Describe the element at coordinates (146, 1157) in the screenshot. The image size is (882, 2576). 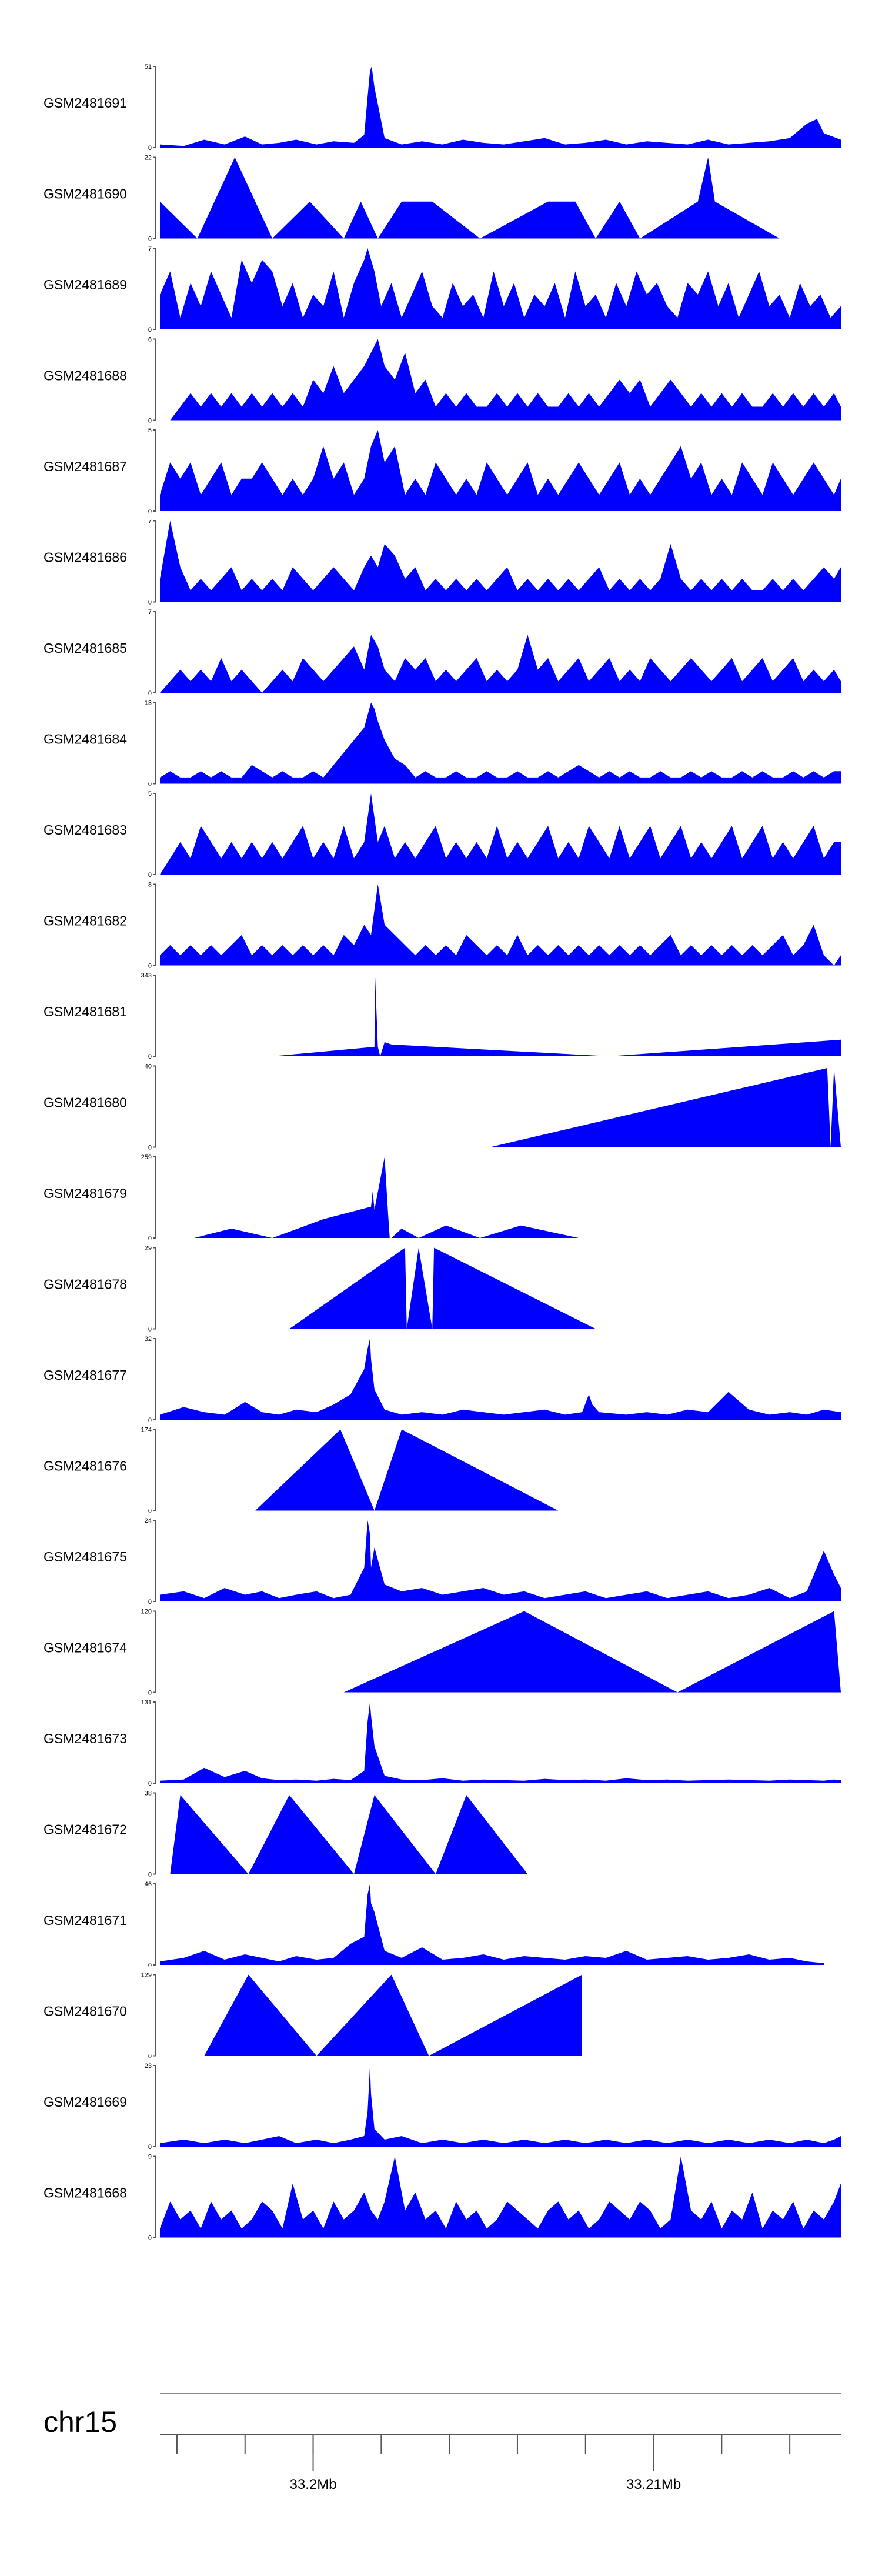
I see `track-ymax-label: 259` at that location.